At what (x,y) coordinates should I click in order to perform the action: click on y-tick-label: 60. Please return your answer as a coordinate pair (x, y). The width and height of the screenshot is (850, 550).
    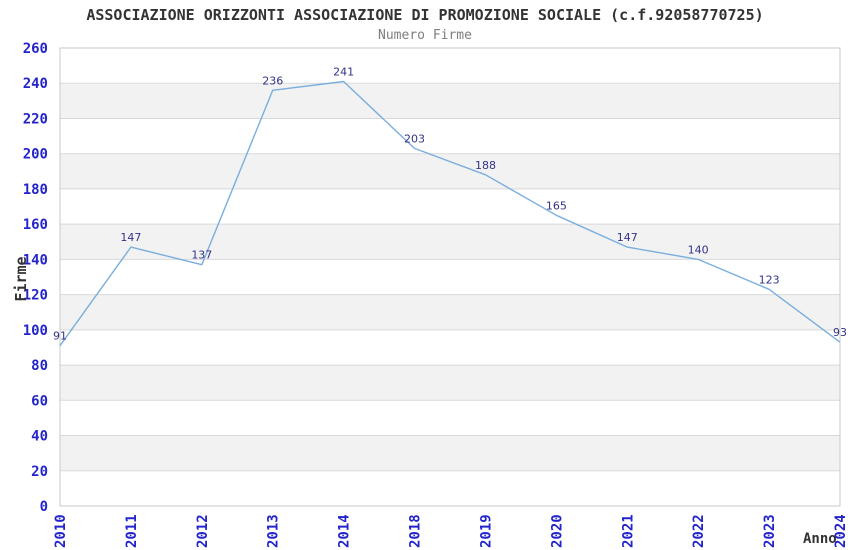
    Looking at the image, I should click on (39, 401).